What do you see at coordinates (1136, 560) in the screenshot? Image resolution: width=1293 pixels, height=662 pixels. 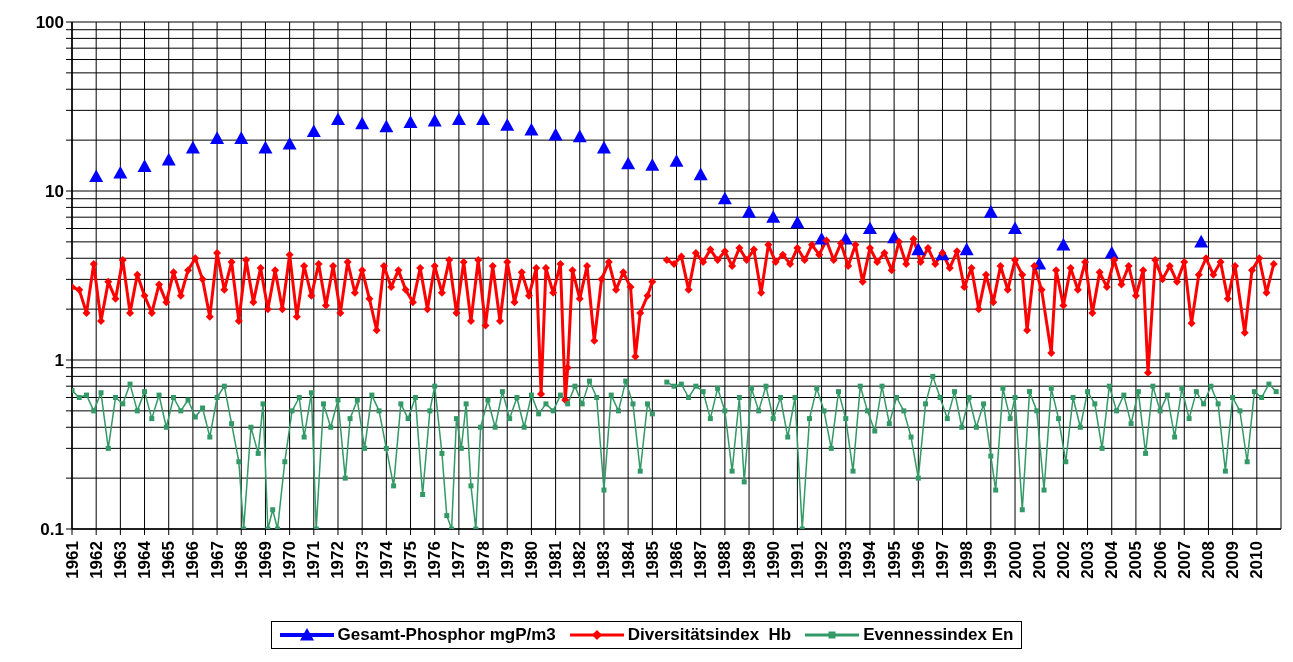 I see `x-tick-label: 2005` at bounding box center [1136, 560].